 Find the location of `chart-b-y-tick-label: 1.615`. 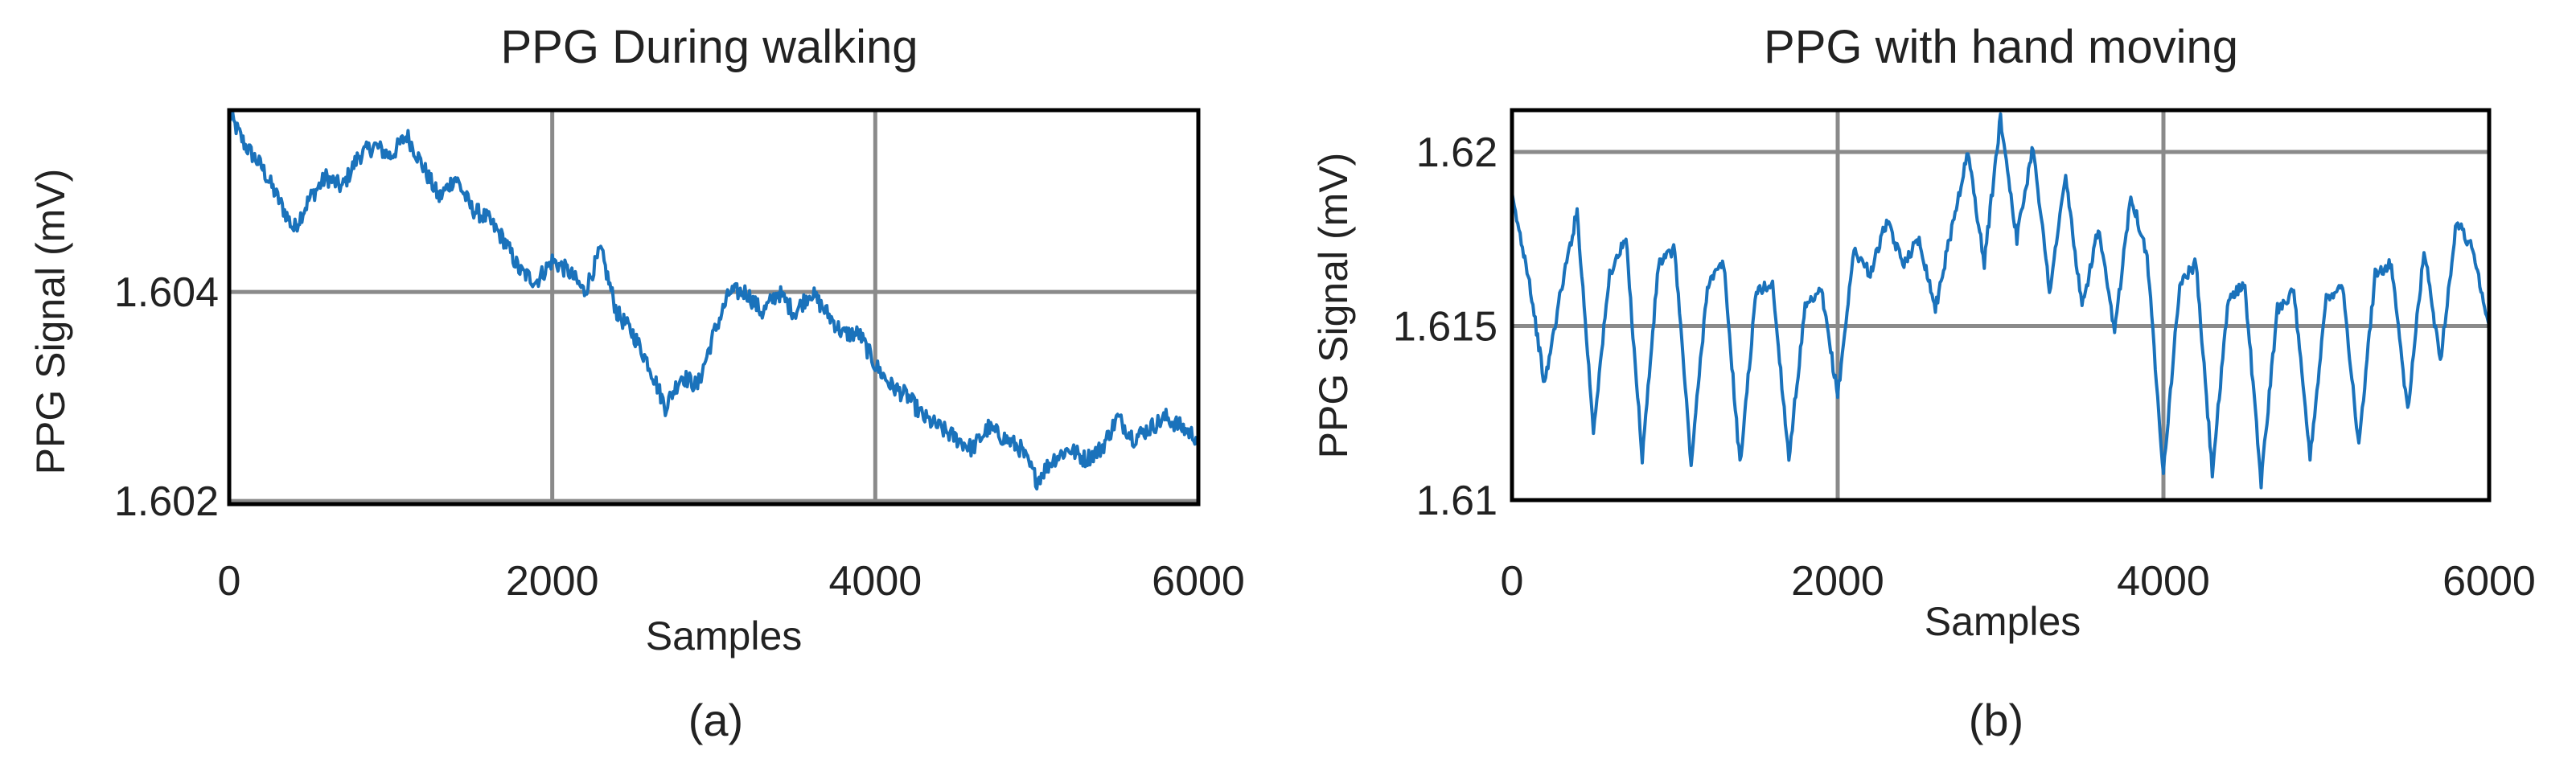

chart-b-y-tick-label: 1.615 is located at coordinates (1445, 326).